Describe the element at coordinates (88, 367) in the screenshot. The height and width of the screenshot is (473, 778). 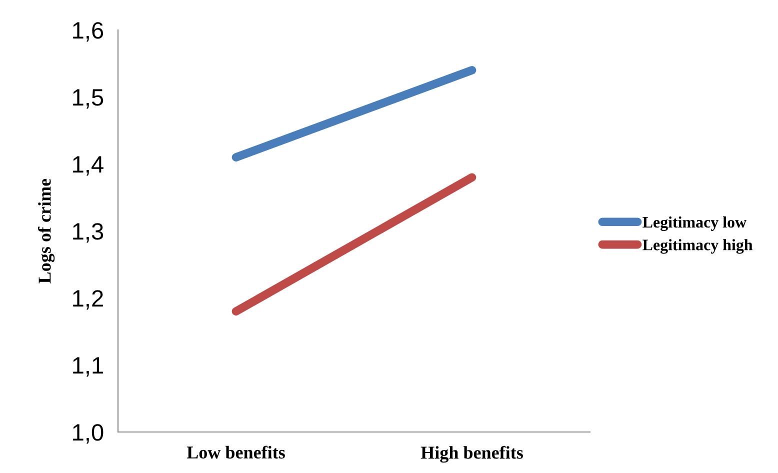
I see `y-tick-label: 1,1` at that location.